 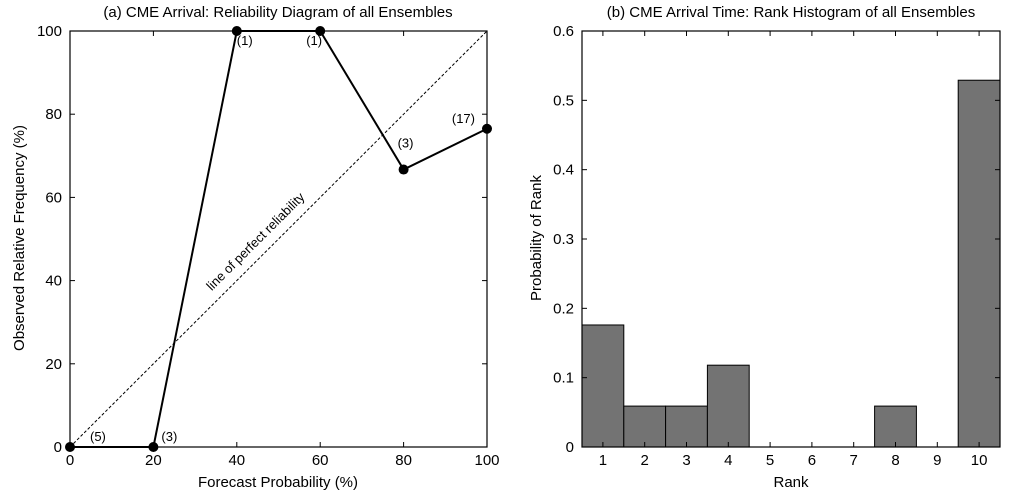 I want to click on y-tick-label: 0.4, so click(x=563, y=170).